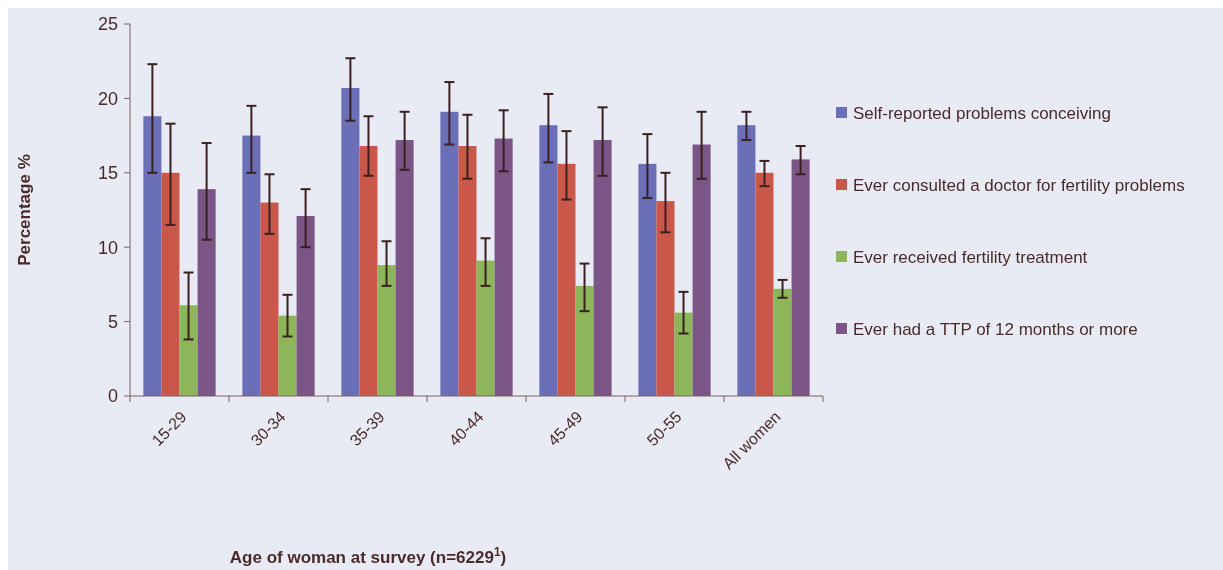 This screenshot has width=1223, height=570. I want to click on y-tick-label: 25, so click(107, 24).